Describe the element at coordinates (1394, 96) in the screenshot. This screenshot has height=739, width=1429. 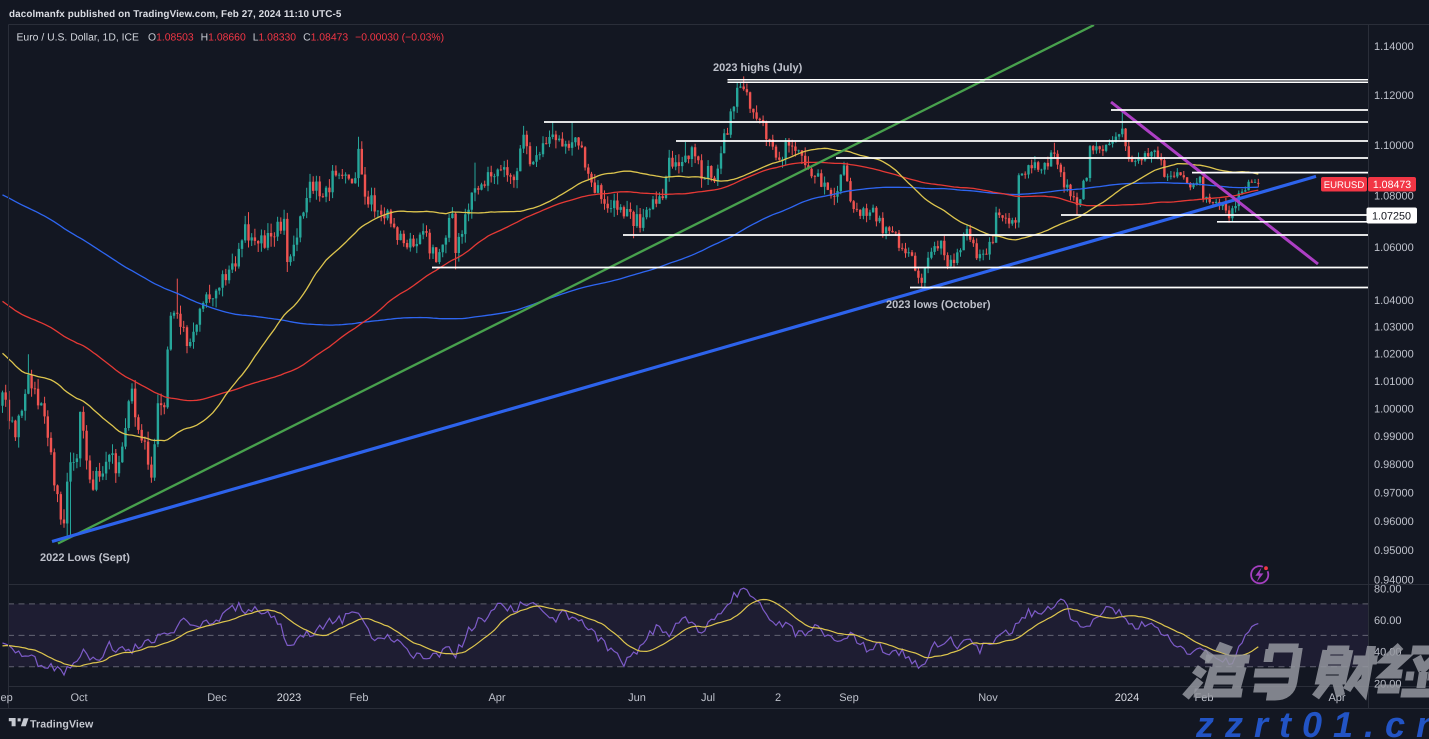
I see `svg-text: 1.12000` at that location.